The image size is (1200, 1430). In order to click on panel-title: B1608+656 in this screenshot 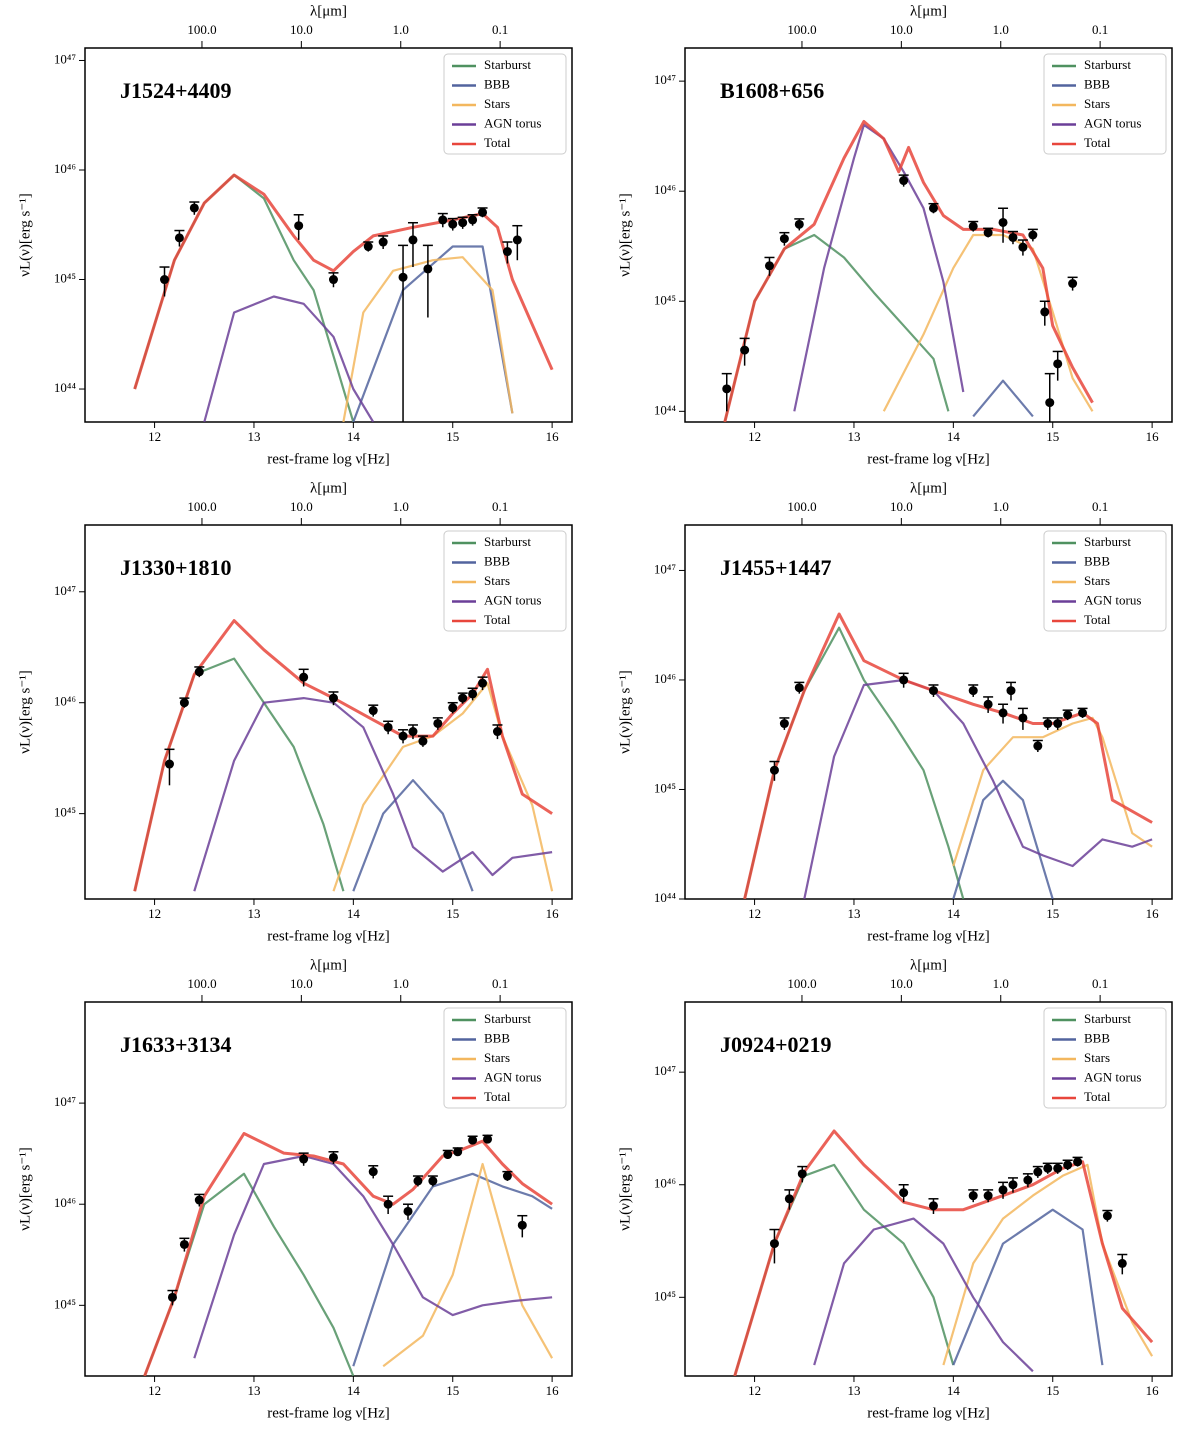, I will do `click(772, 90)`.